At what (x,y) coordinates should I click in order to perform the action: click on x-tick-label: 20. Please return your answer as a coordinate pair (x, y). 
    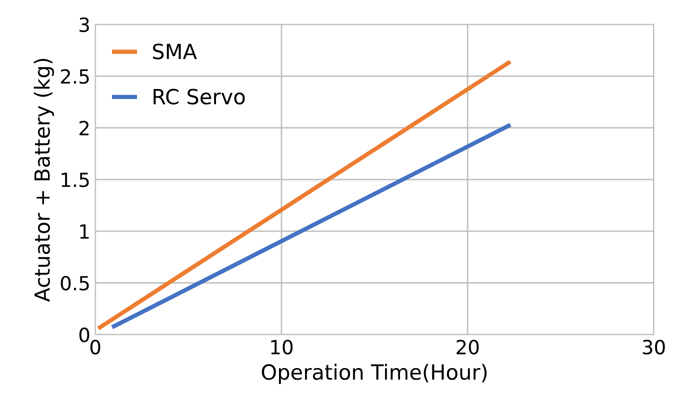
    Looking at the image, I should click on (467, 347).